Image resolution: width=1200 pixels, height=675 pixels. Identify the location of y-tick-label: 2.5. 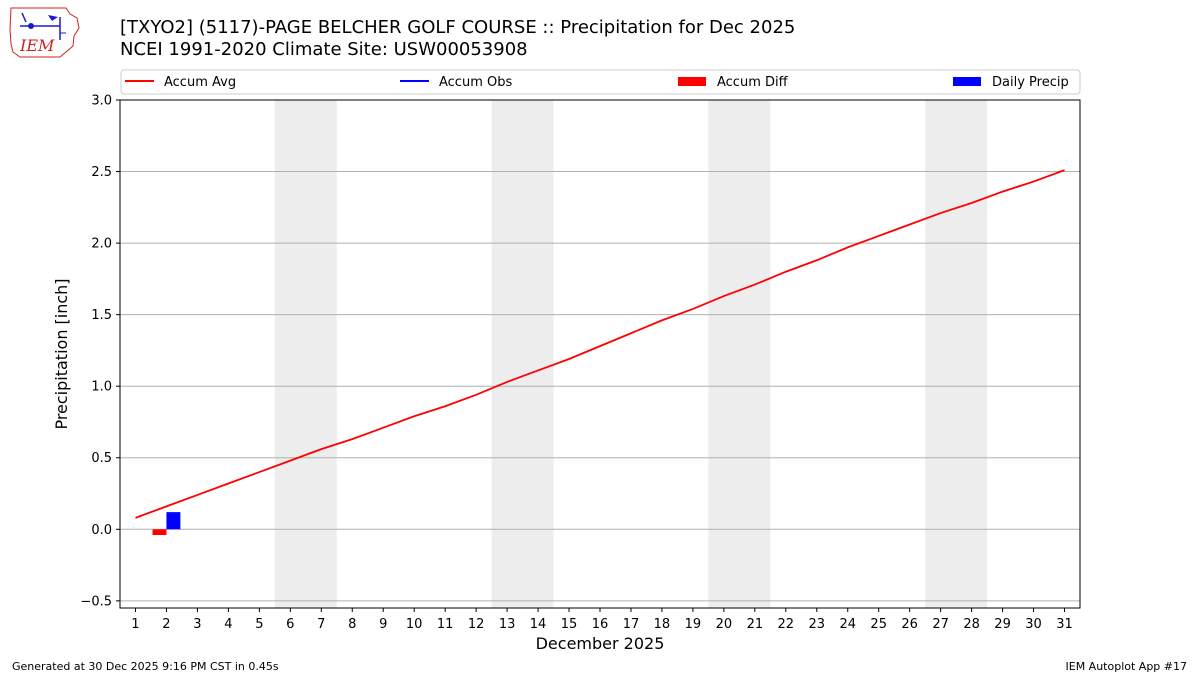
(101, 172).